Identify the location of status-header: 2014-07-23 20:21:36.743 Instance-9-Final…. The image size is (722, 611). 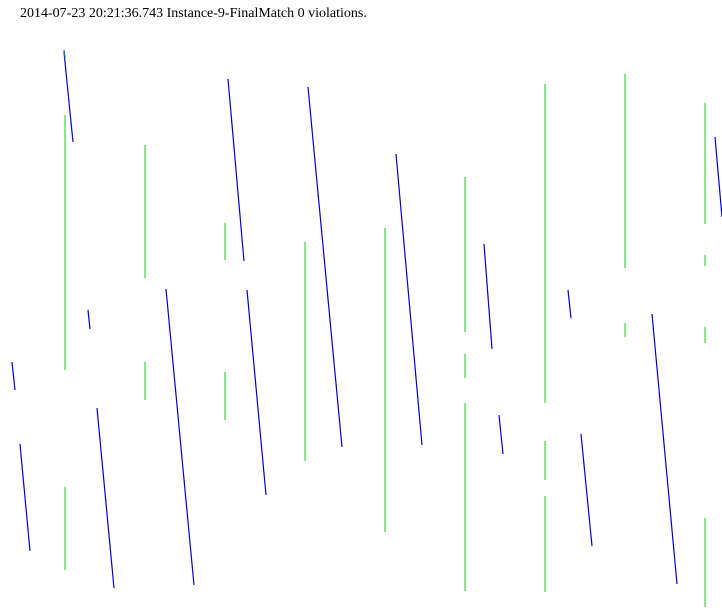
(193, 13).